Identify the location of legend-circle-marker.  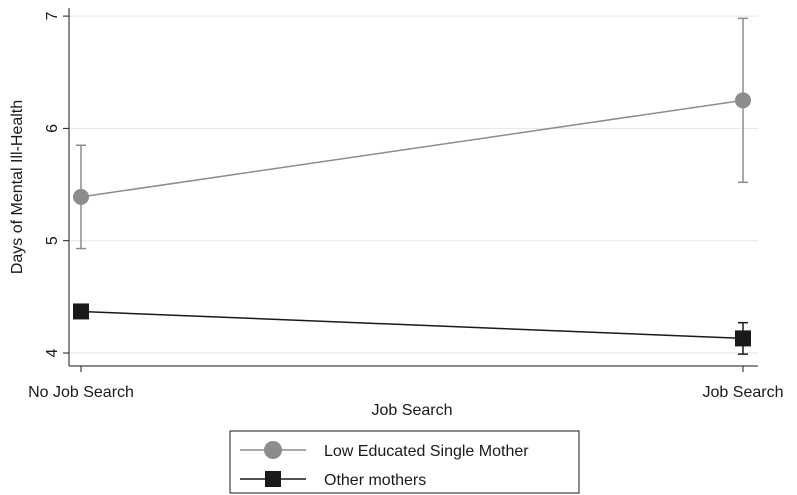
(273, 450).